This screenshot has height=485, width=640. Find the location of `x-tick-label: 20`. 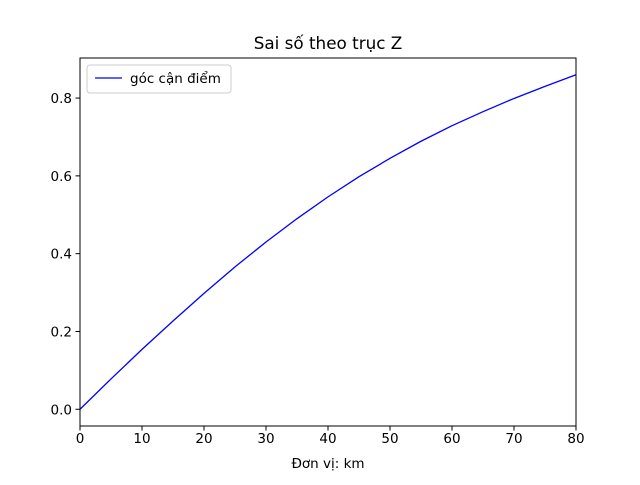

x-tick-label: 20 is located at coordinates (203, 439).